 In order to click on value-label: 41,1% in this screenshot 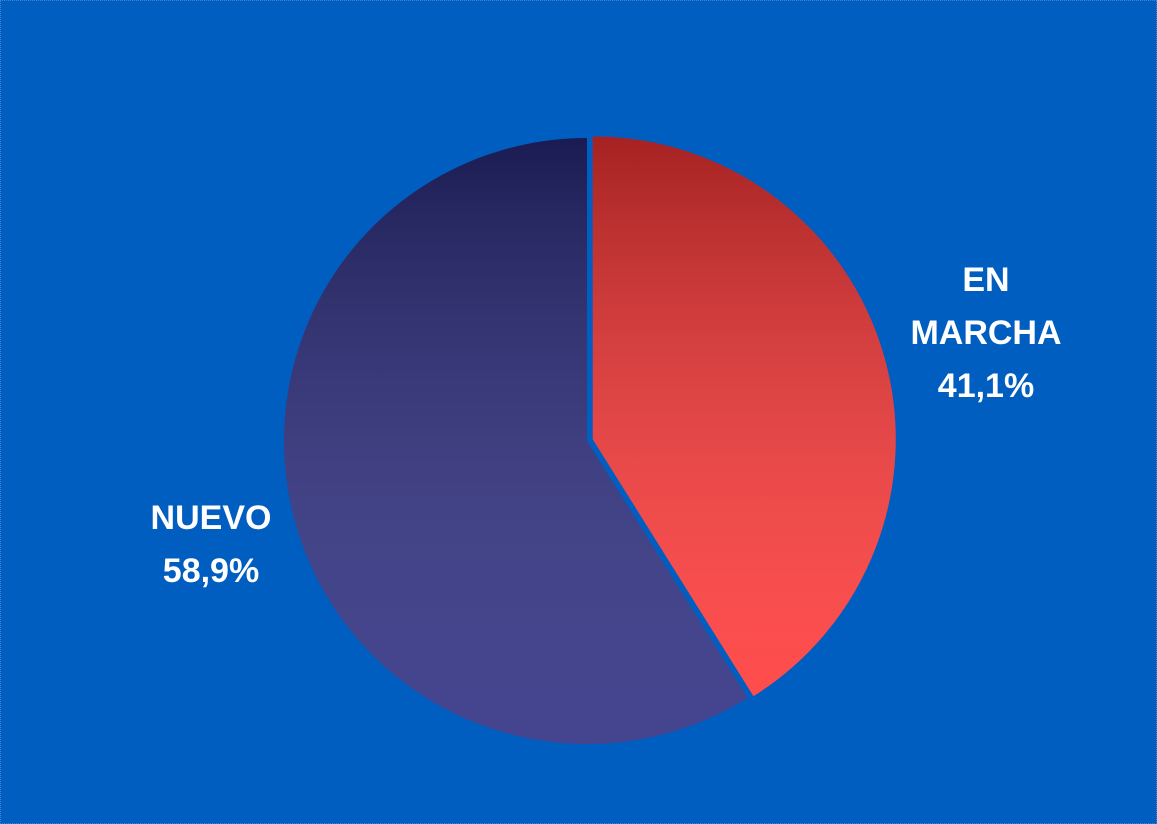, I will do `click(986, 386)`.